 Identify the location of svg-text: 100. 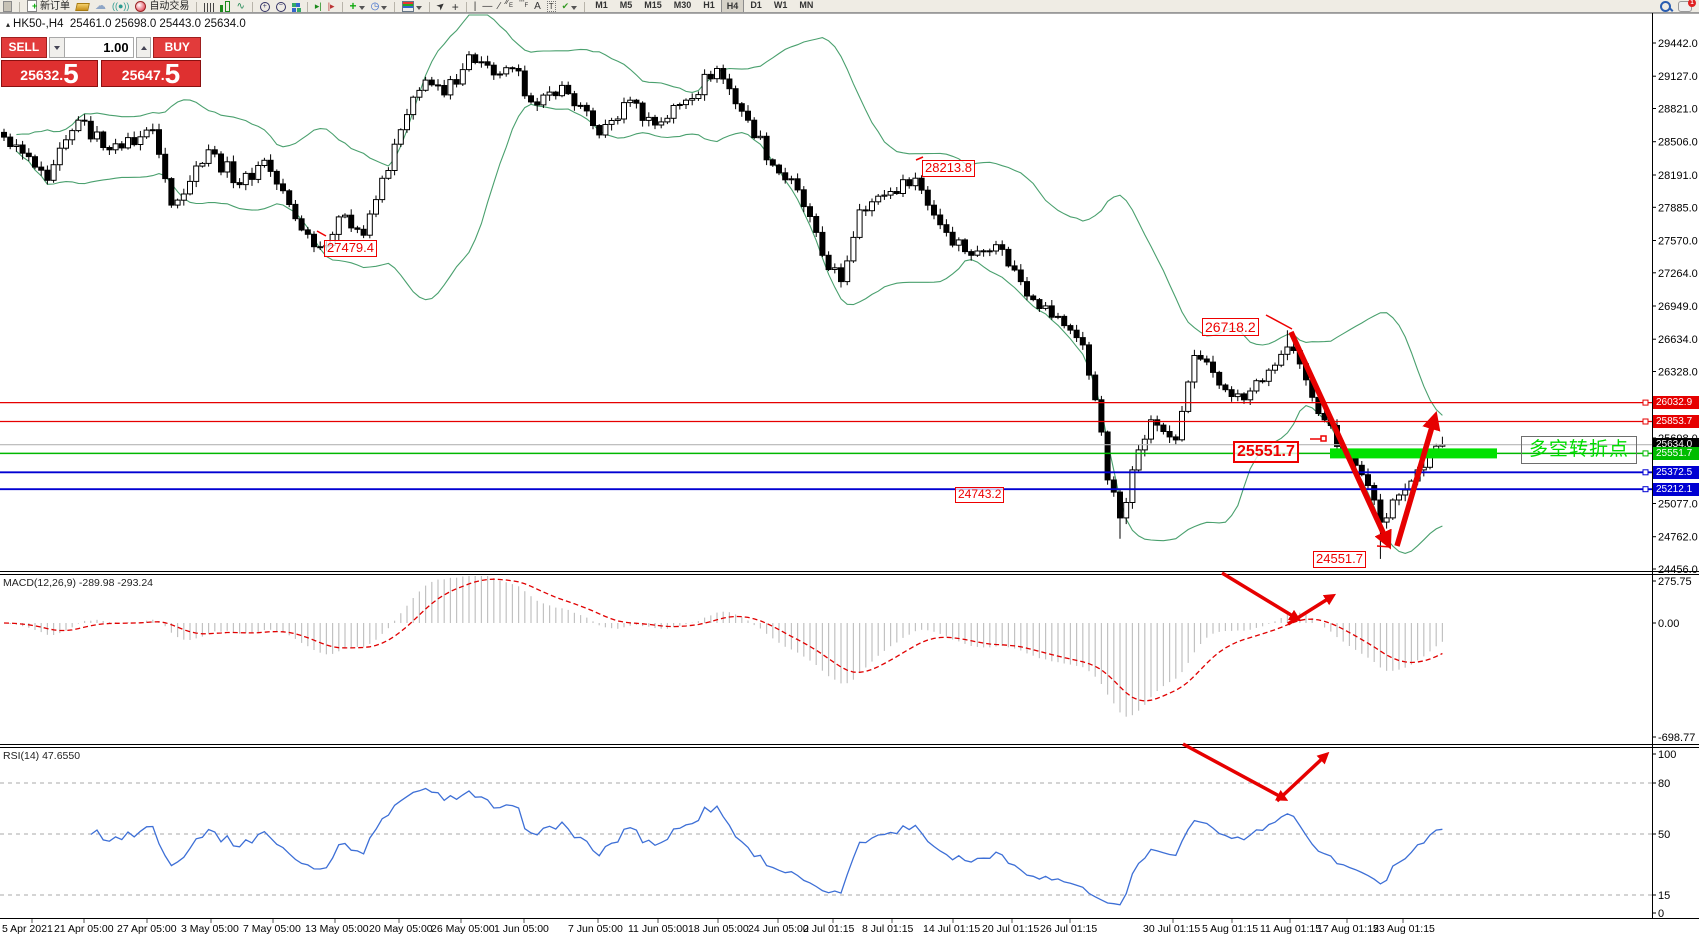
(1667, 755).